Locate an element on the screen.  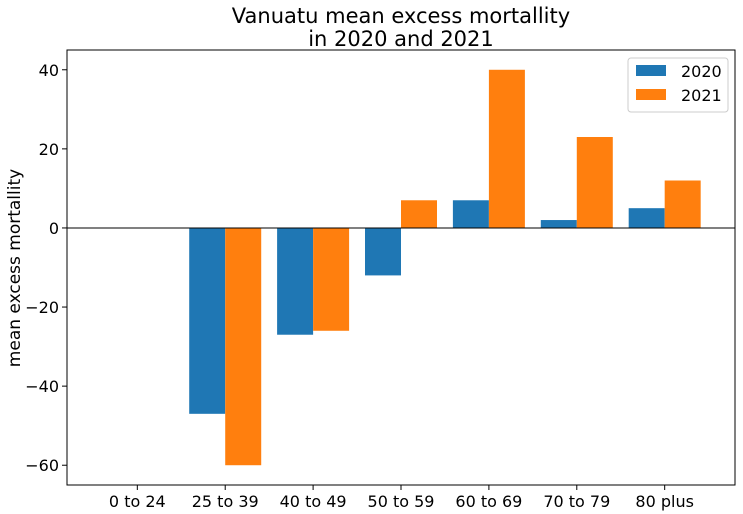
bar-2020-80-plus is located at coordinates (646, 218).